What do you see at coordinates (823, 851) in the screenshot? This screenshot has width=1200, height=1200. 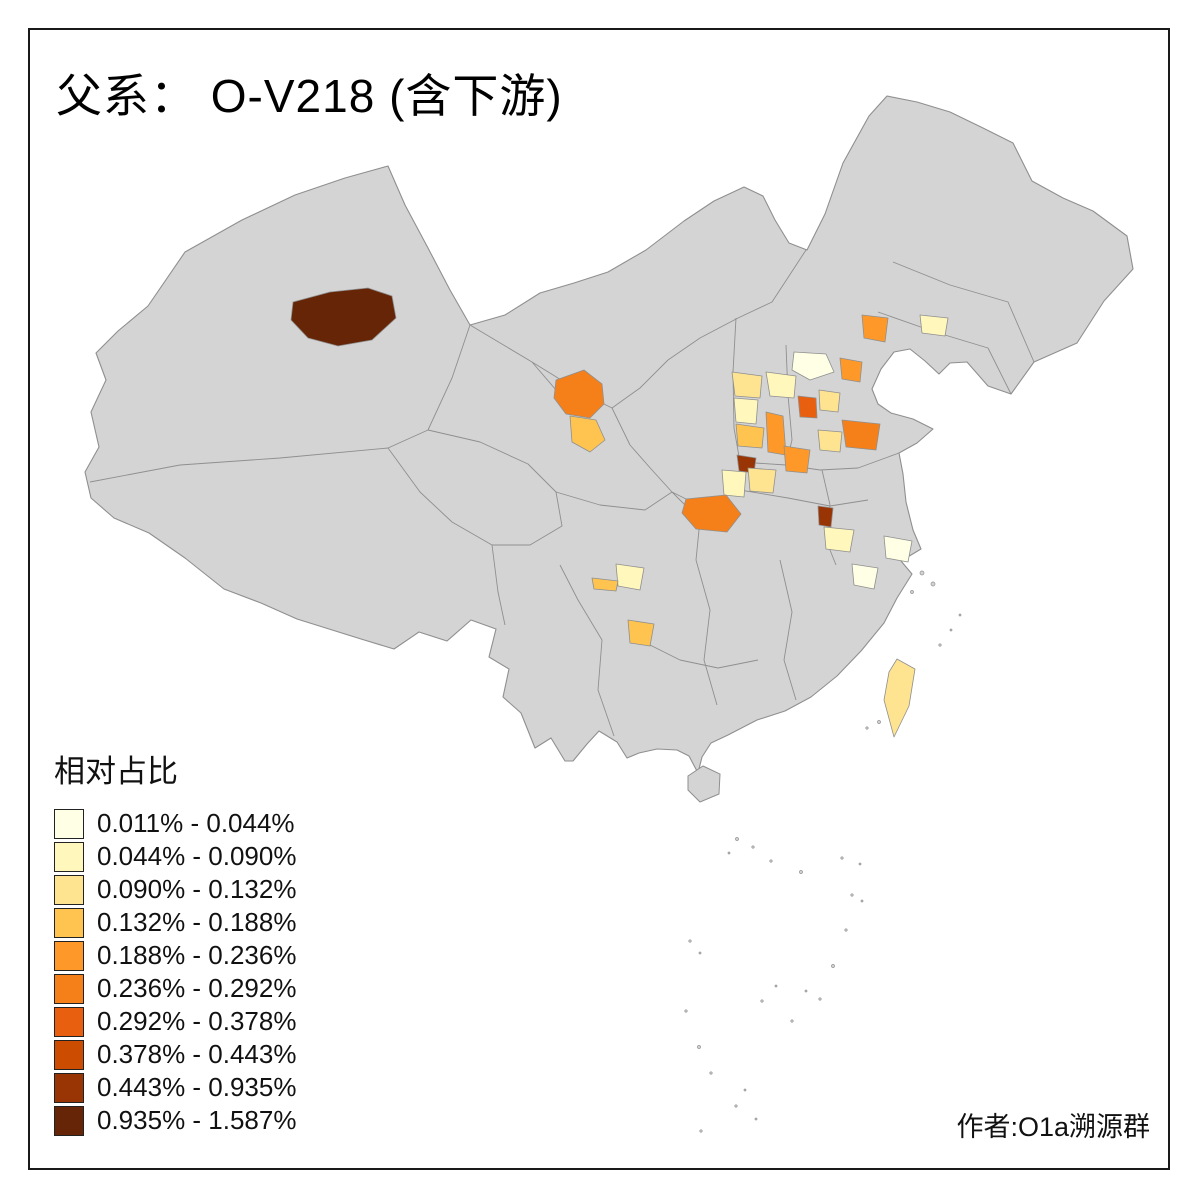 I see `small-islands` at bounding box center [823, 851].